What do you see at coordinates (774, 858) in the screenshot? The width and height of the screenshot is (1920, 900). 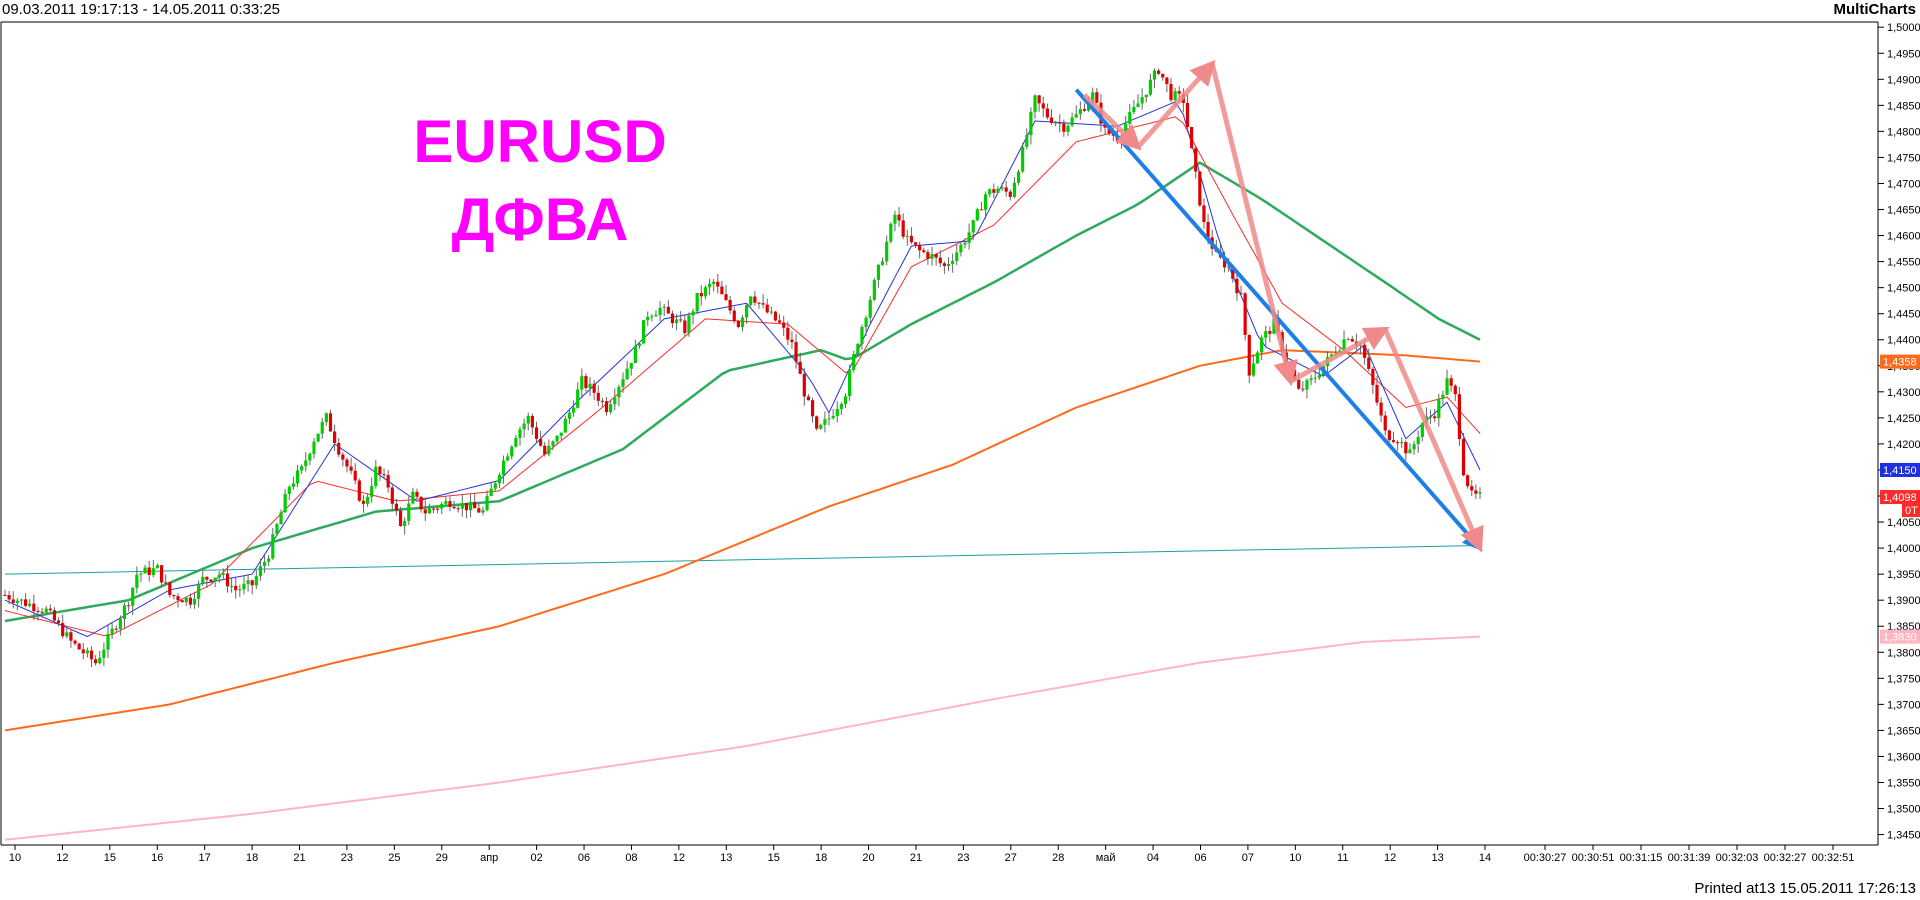 I see `x-tick-label: 15` at bounding box center [774, 858].